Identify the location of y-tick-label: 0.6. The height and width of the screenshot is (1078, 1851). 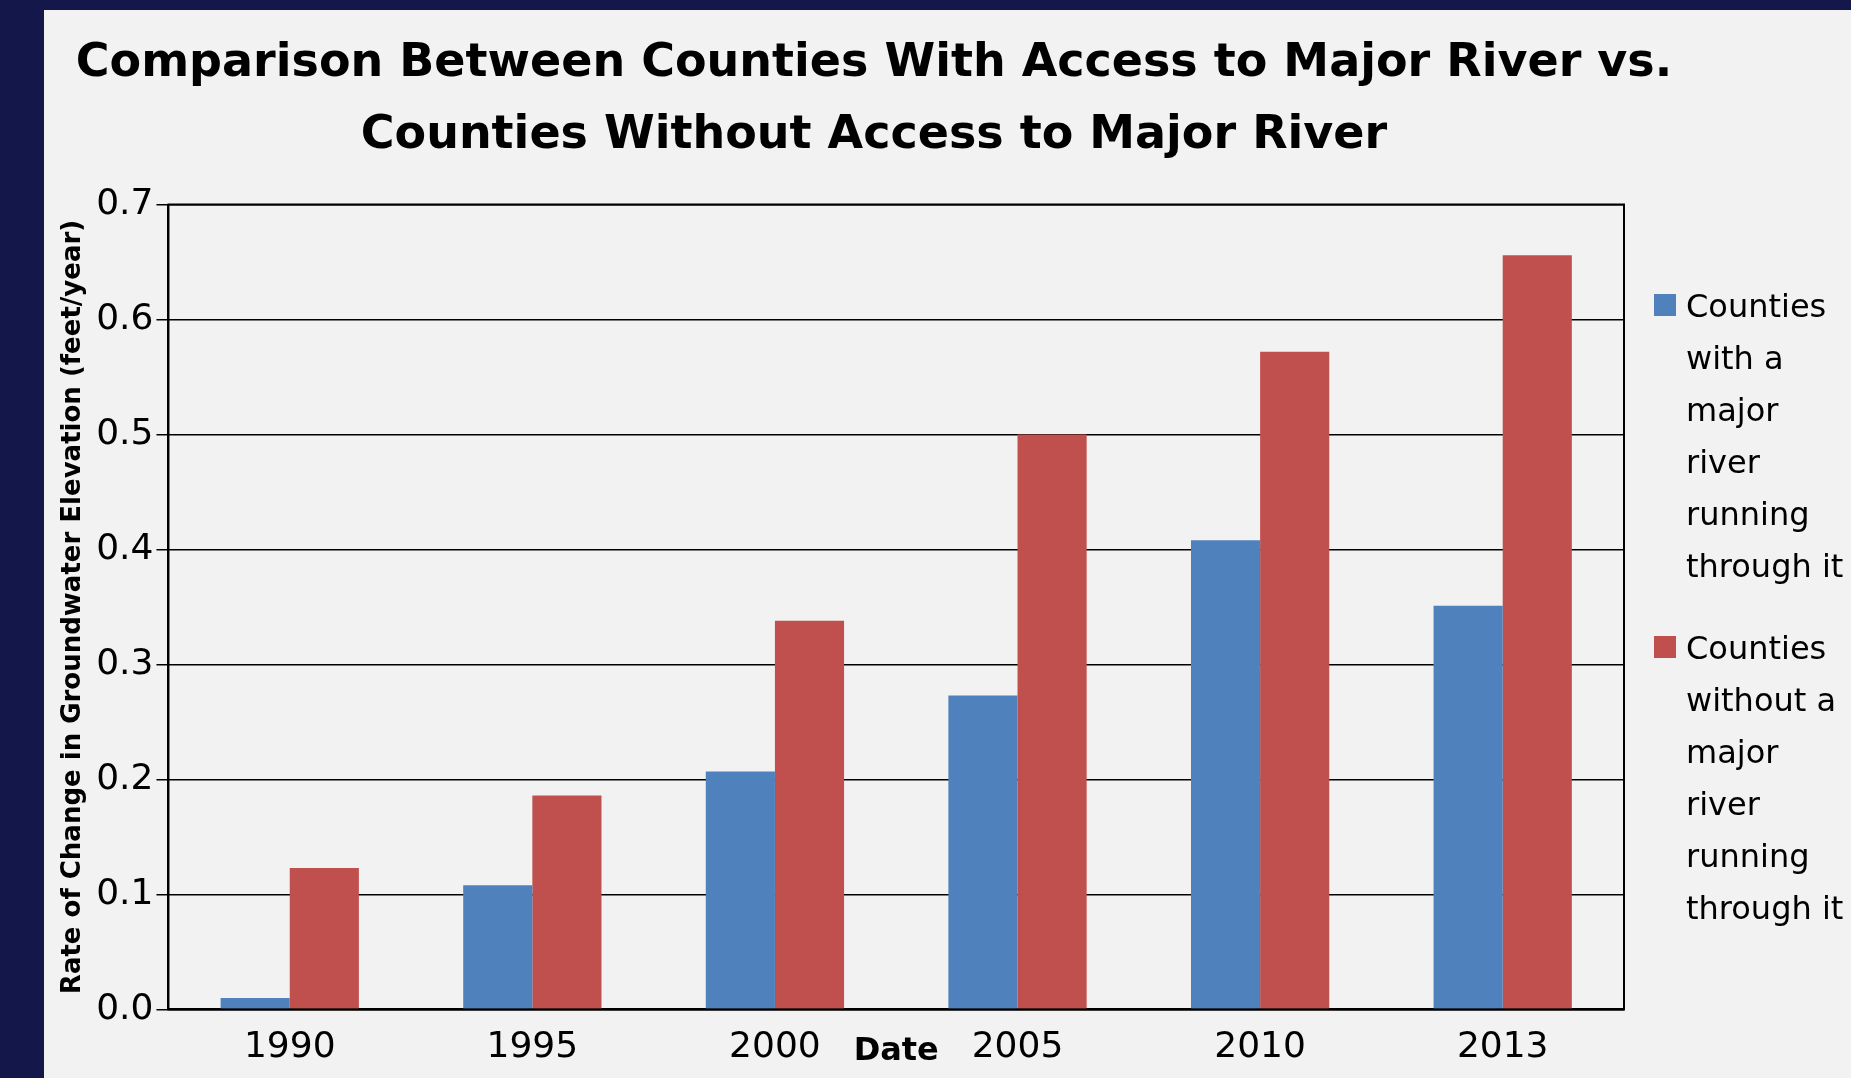
(125, 316).